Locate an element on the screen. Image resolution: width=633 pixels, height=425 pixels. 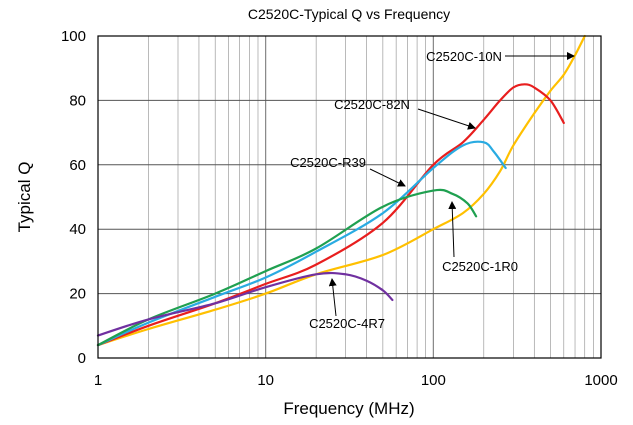
series-line-c2520c-4r7 is located at coordinates (245, 304).